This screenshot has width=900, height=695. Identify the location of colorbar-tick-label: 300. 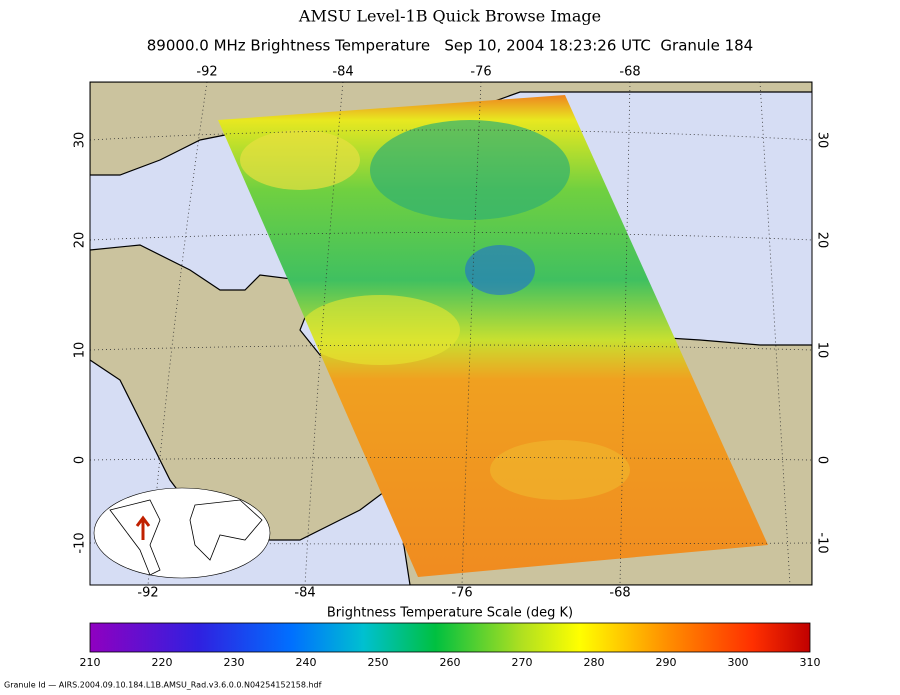
(738, 662).